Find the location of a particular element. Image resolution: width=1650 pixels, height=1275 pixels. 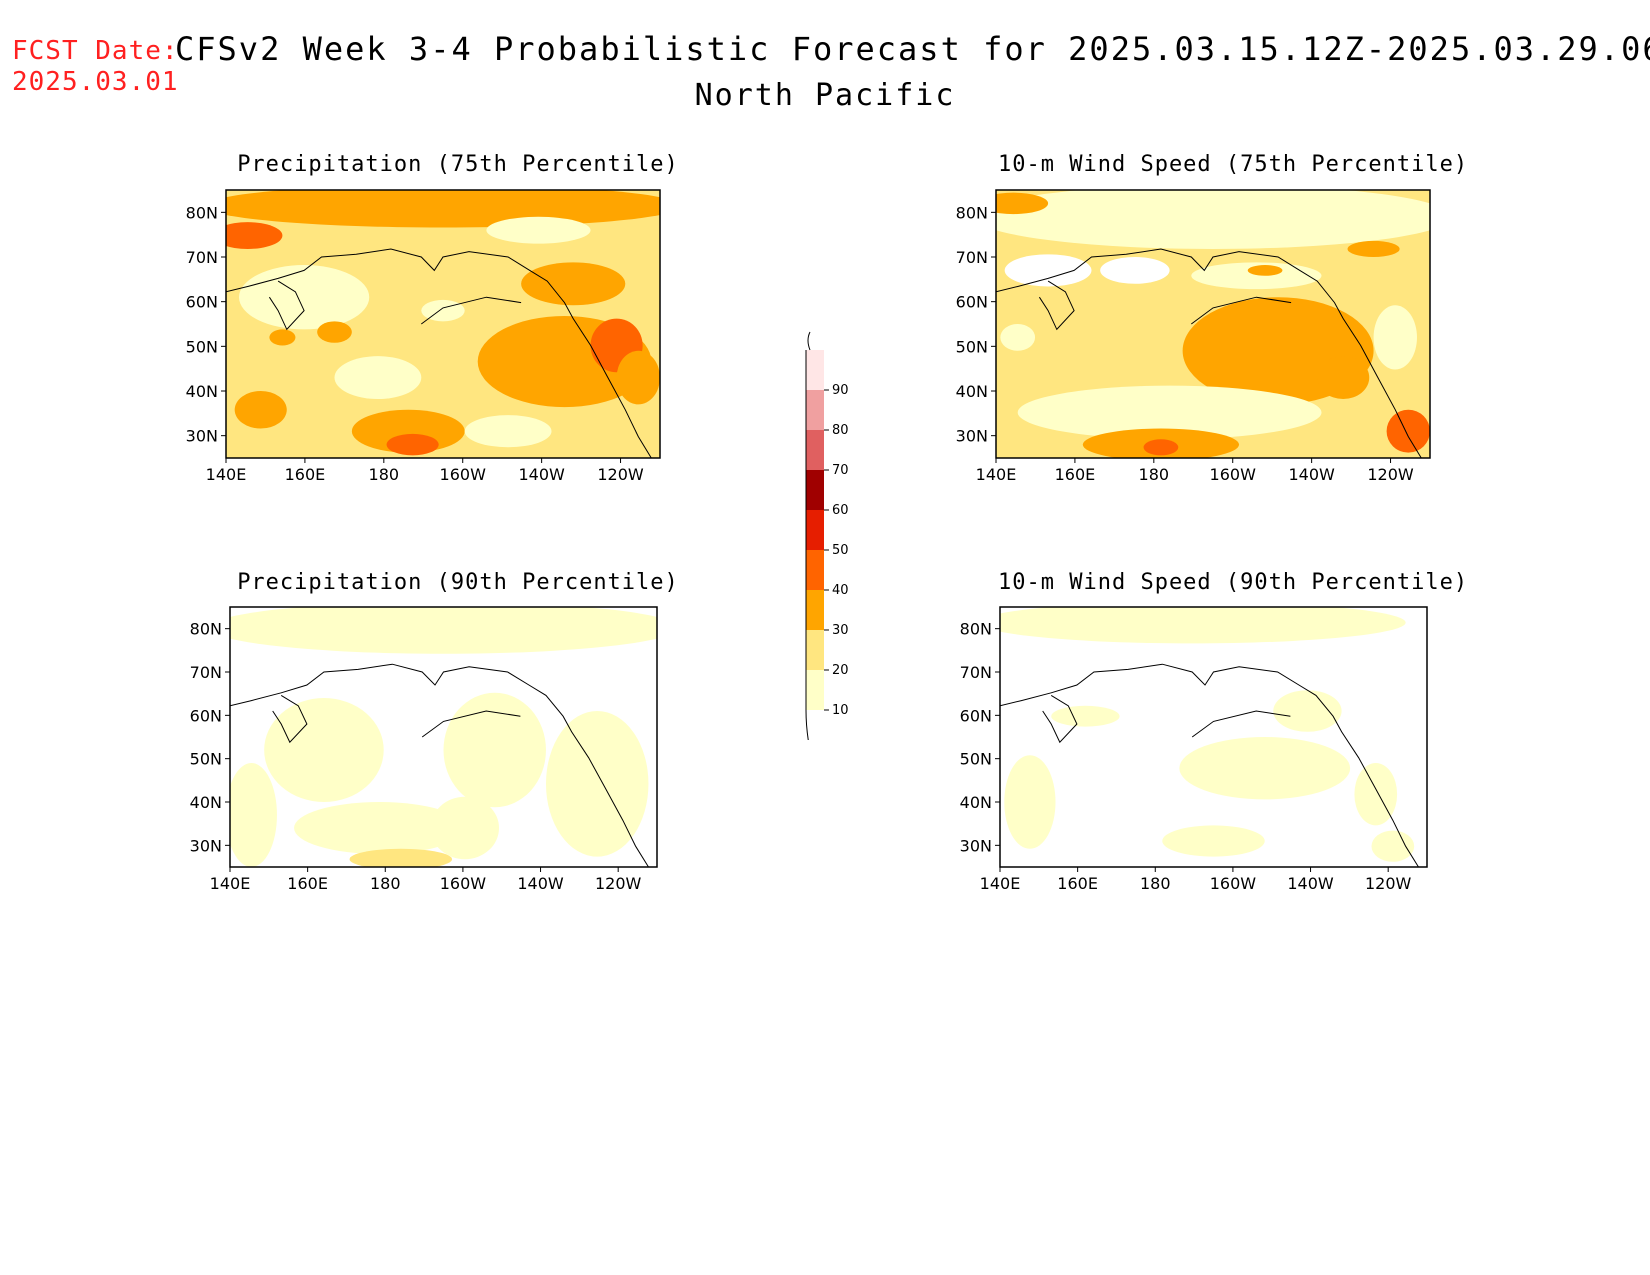

colorbar-label: 20 is located at coordinates (840, 670).